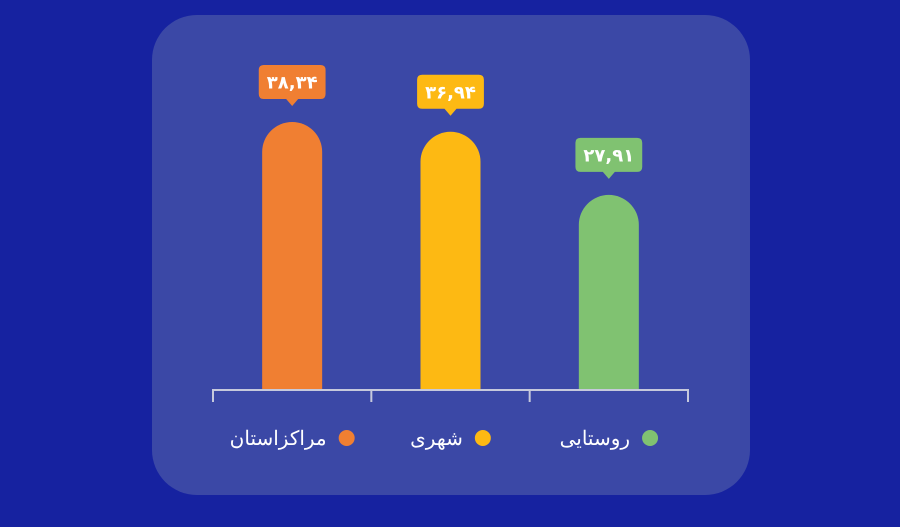 This screenshot has width=900, height=527. What do you see at coordinates (278, 438) in the screenshot?
I see `x-tick-label: مراکزاستان` at bounding box center [278, 438].